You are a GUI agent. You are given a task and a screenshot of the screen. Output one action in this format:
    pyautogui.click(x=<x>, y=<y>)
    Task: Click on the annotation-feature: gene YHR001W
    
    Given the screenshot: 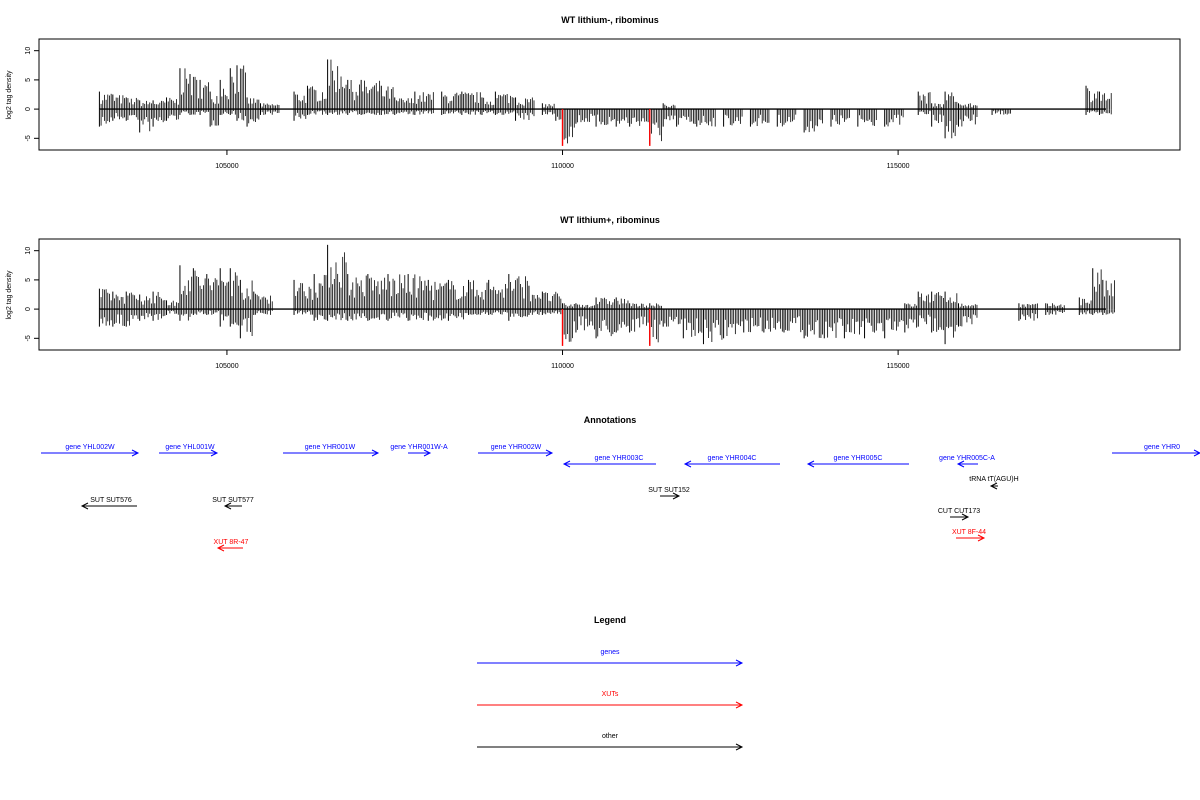 What is the action you would take?
    pyautogui.click(x=331, y=450)
    